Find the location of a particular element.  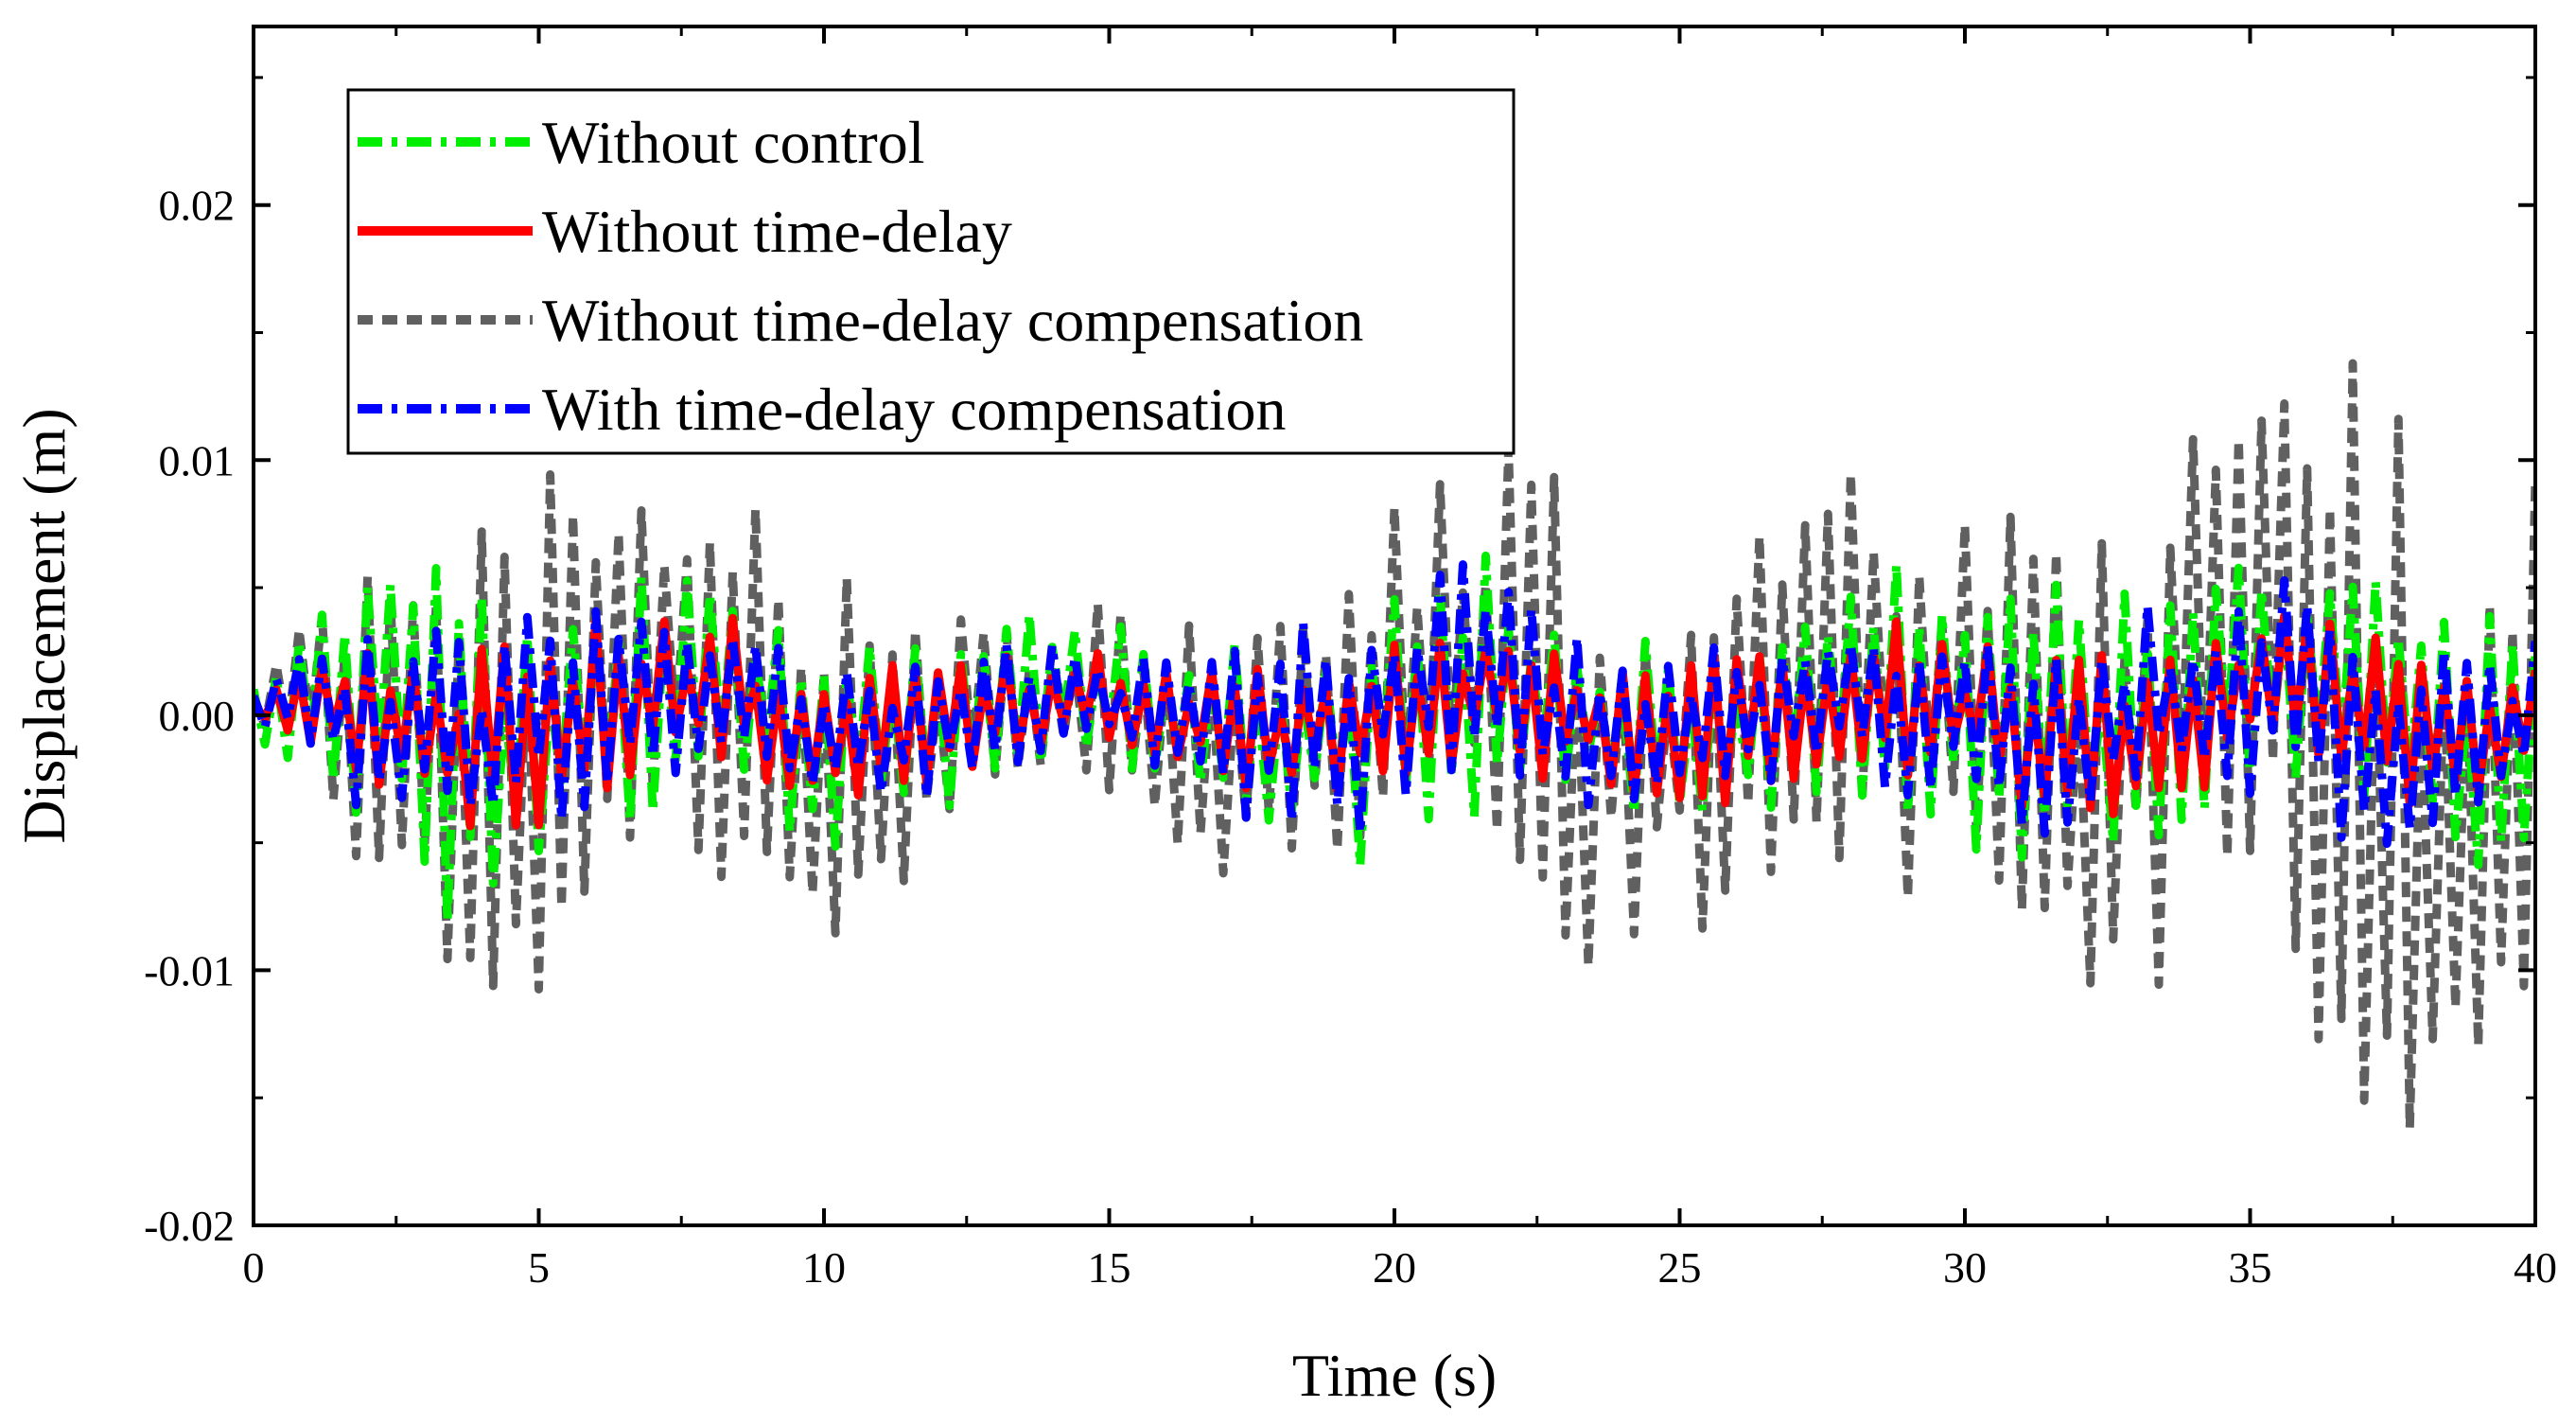

x-tick-label: 10 is located at coordinates (824, 1267).